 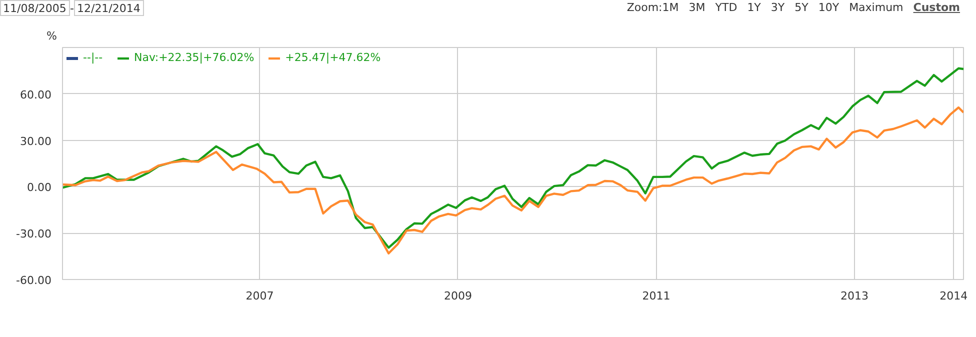 What do you see at coordinates (36, 95) in the screenshot?
I see `y-tick-label: 60.00` at bounding box center [36, 95].